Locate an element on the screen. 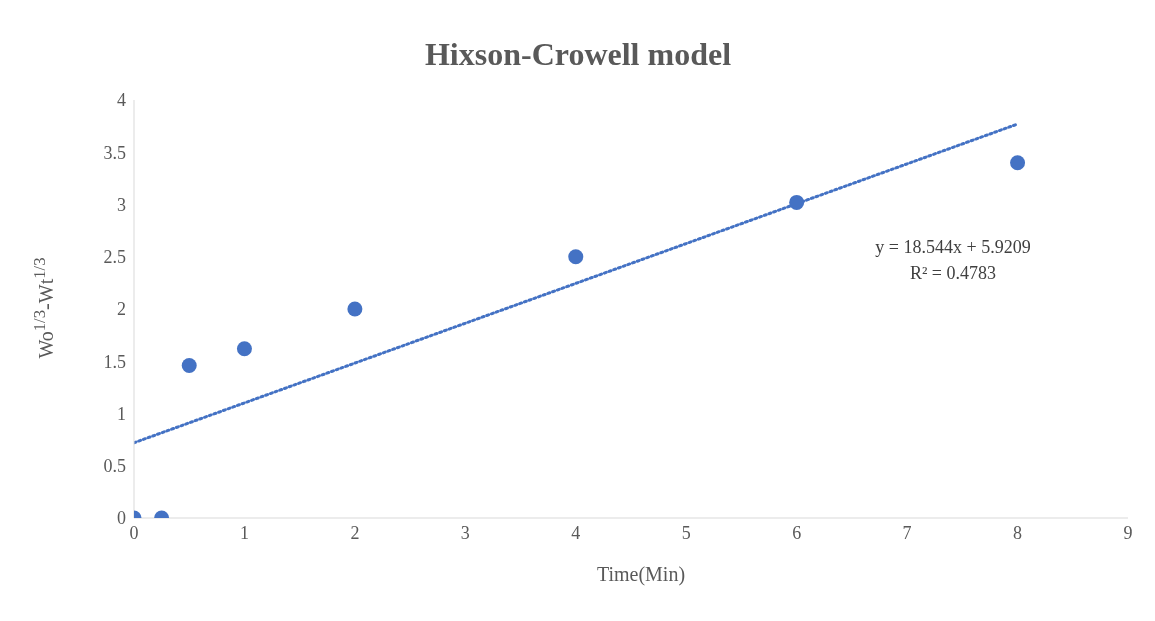  y-tick-label: 3.5 is located at coordinates (114, 152).